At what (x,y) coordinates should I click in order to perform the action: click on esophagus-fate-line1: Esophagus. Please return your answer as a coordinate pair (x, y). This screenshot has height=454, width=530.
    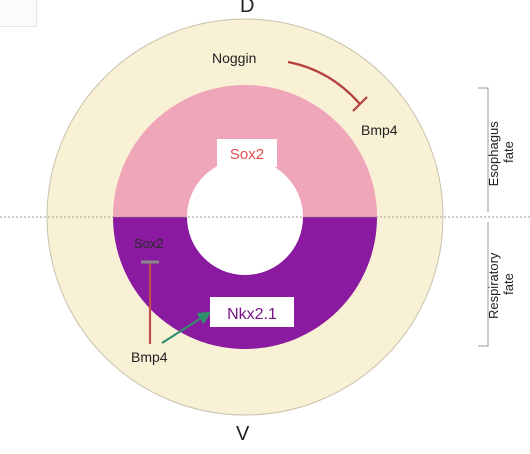
    Looking at the image, I should click on (493, 154).